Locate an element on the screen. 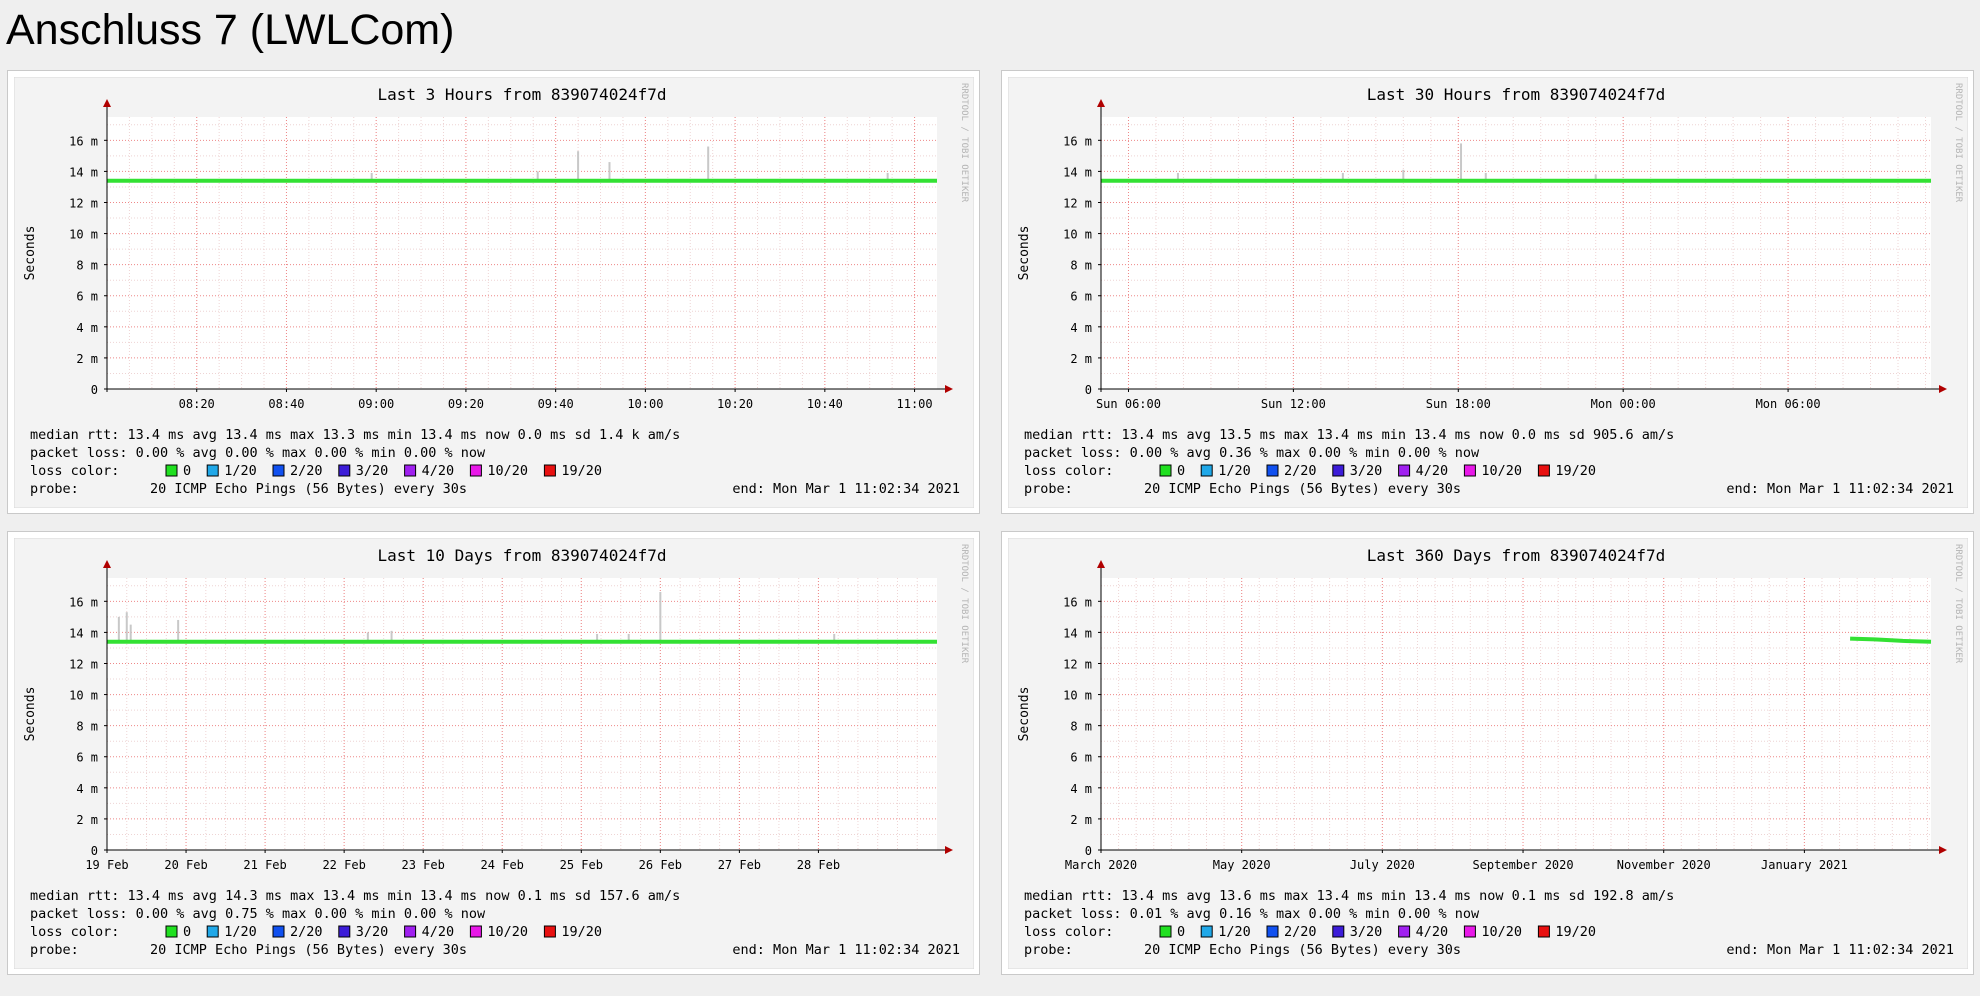 The width and height of the screenshot is (1980, 996). x-tick-label: Sun 18:00 is located at coordinates (1458, 404).